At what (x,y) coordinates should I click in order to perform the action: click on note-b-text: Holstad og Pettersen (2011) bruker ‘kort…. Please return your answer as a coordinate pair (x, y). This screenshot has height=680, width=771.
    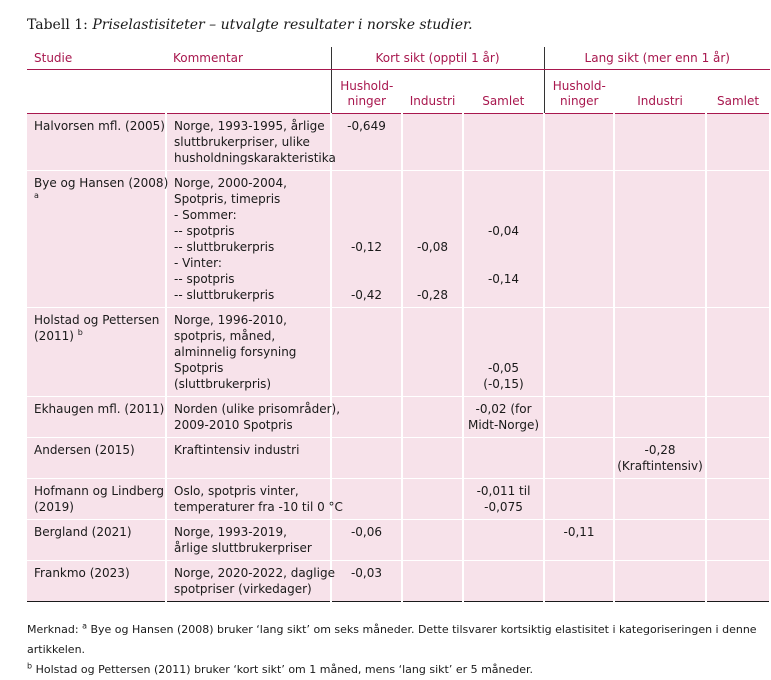
    Looking at the image, I should click on (284, 669).